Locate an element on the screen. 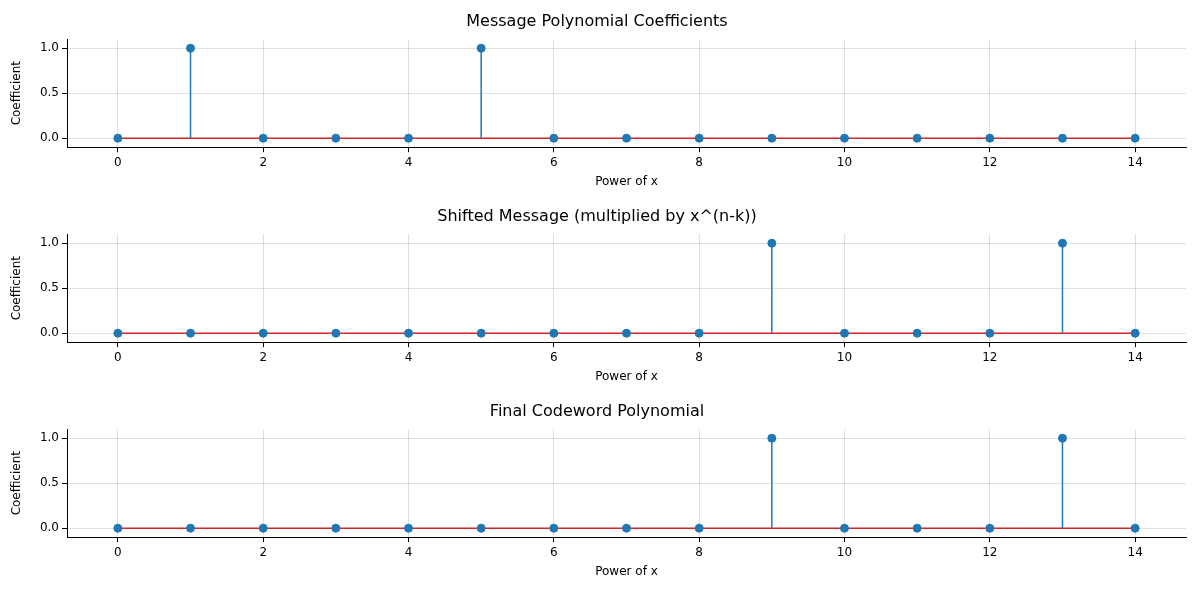 The height and width of the screenshot is (600, 1200). chart-title: Shifted Message (multiplied by x^(n-k)) is located at coordinates (597, 215).